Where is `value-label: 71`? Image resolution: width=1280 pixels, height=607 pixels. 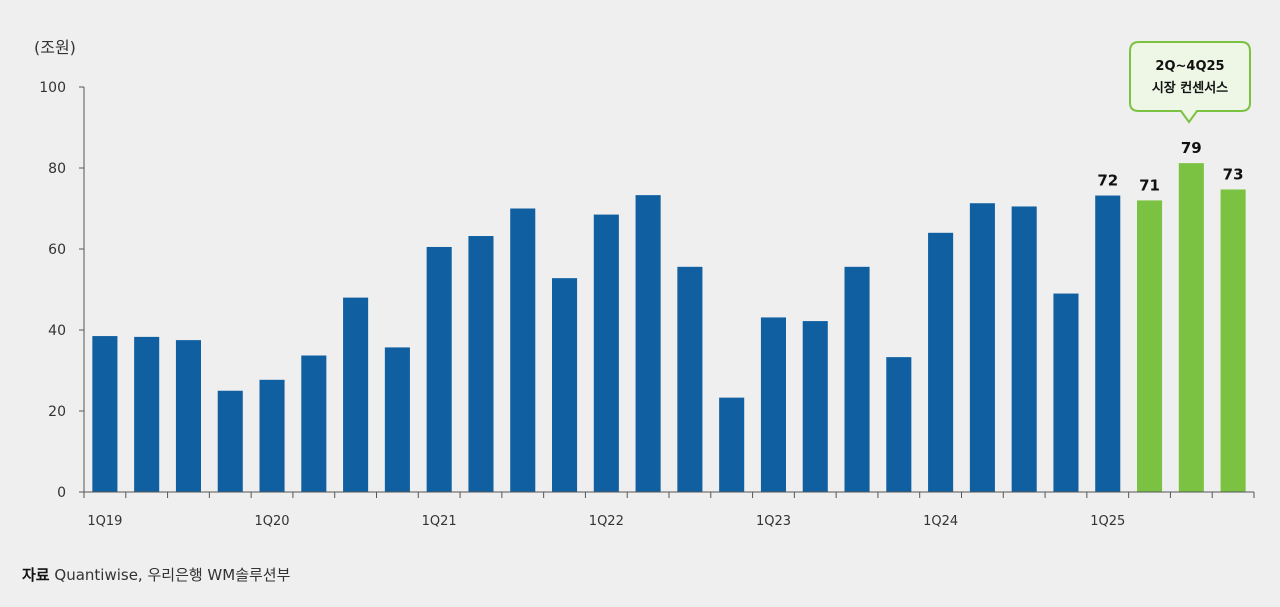
value-label: 71 is located at coordinates (1149, 185).